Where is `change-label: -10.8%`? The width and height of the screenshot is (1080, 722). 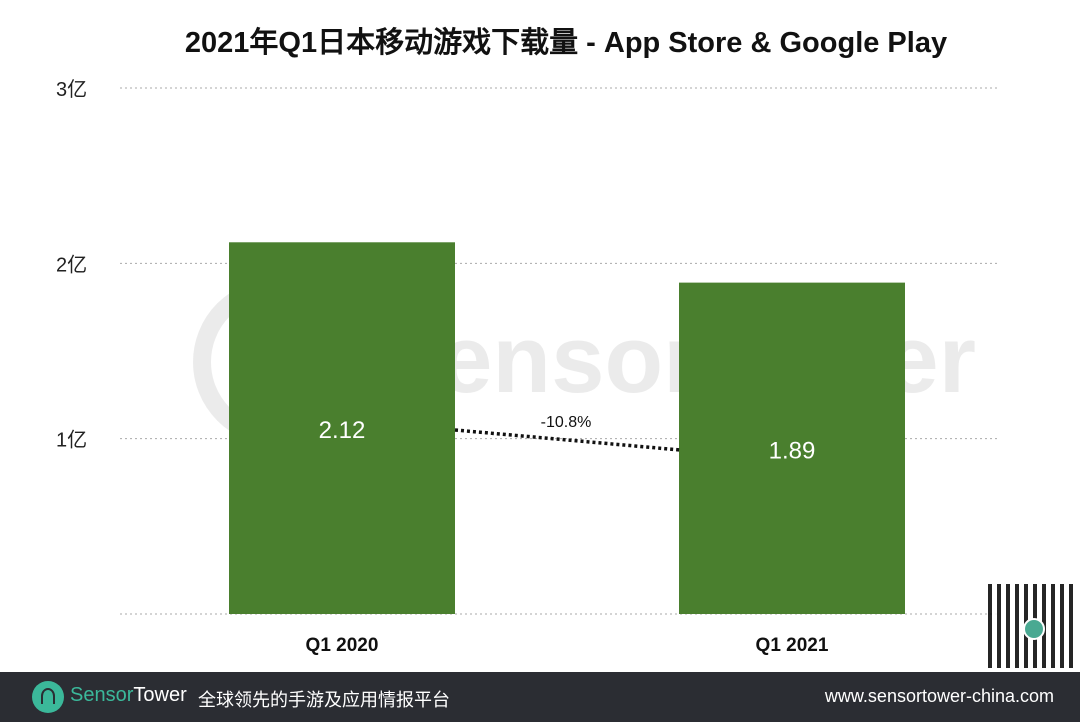 change-label: -10.8% is located at coordinates (566, 422).